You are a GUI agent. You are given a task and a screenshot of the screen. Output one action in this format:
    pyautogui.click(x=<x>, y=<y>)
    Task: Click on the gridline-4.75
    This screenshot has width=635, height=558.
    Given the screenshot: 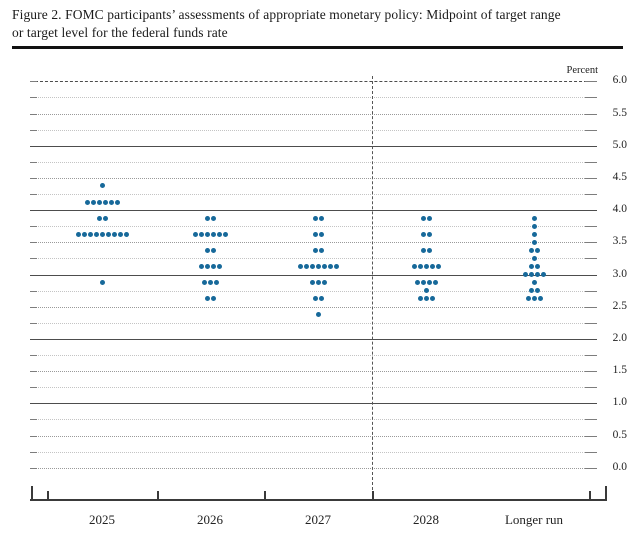 What is the action you would take?
    pyautogui.click(x=313, y=162)
    